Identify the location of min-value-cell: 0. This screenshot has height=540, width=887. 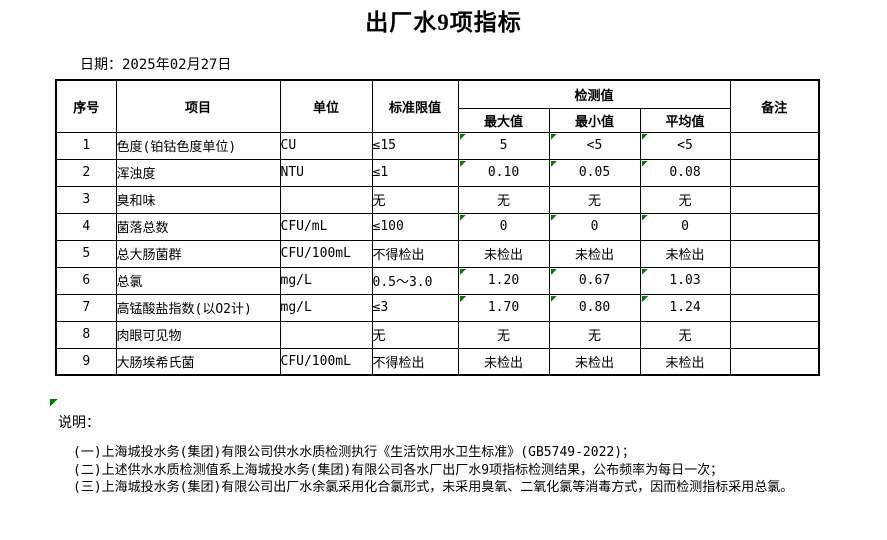
(594, 226).